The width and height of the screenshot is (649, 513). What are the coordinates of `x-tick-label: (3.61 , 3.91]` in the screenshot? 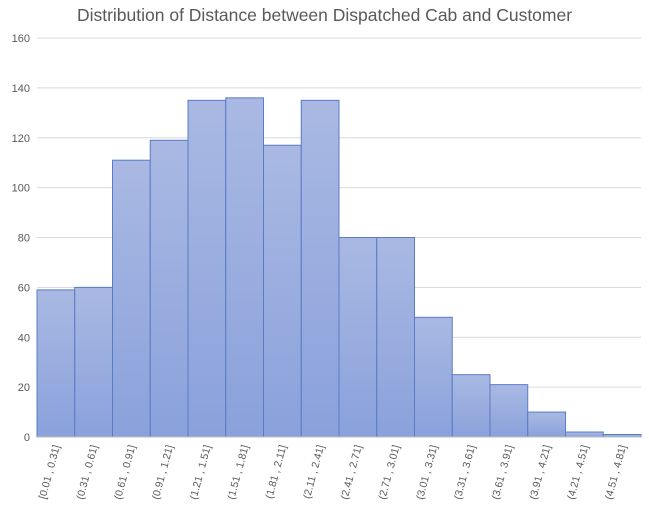 It's located at (503, 472).